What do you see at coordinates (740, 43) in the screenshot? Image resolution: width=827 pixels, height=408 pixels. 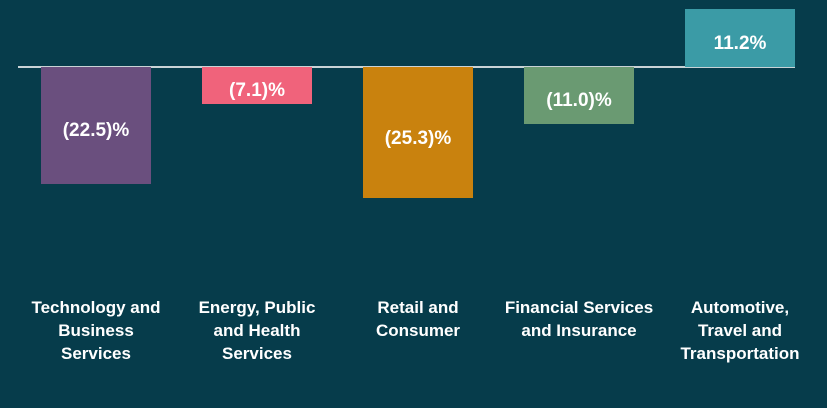 I see `data-label: 11.2%` at bounding box center [740, 43].